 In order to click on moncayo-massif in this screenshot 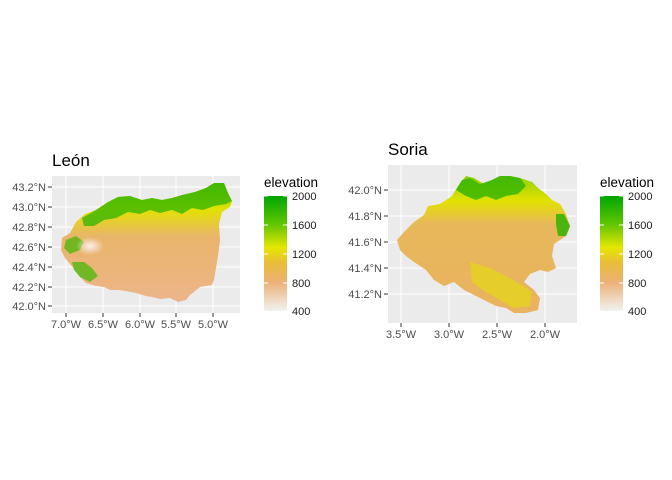, I will do `click(563, 225)`.